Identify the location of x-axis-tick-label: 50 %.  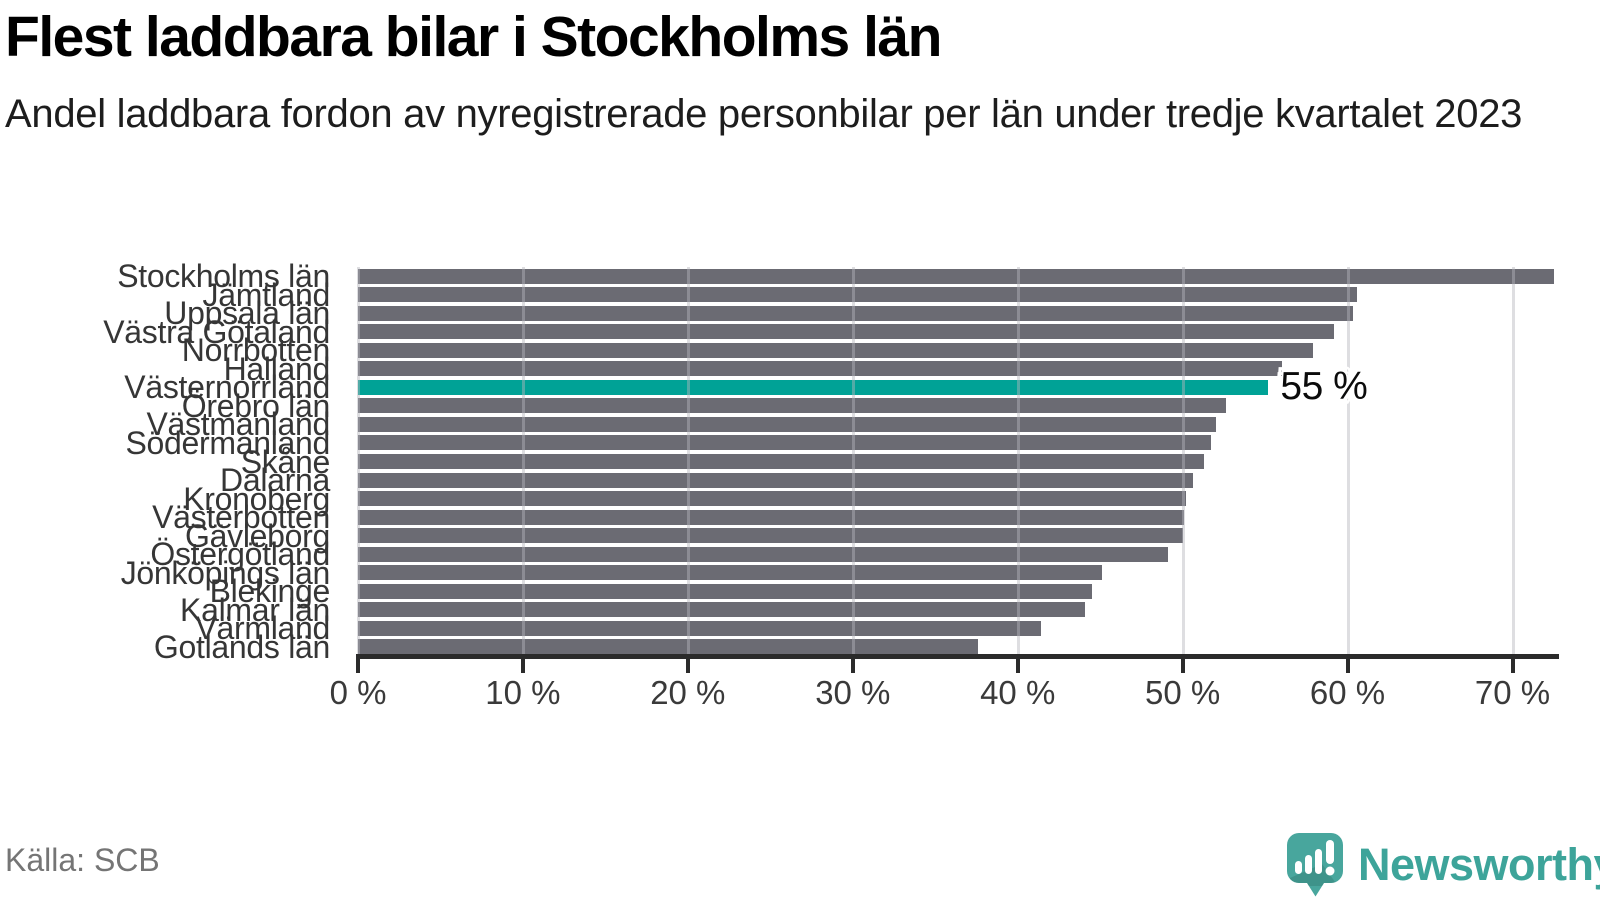
(1182, 692).